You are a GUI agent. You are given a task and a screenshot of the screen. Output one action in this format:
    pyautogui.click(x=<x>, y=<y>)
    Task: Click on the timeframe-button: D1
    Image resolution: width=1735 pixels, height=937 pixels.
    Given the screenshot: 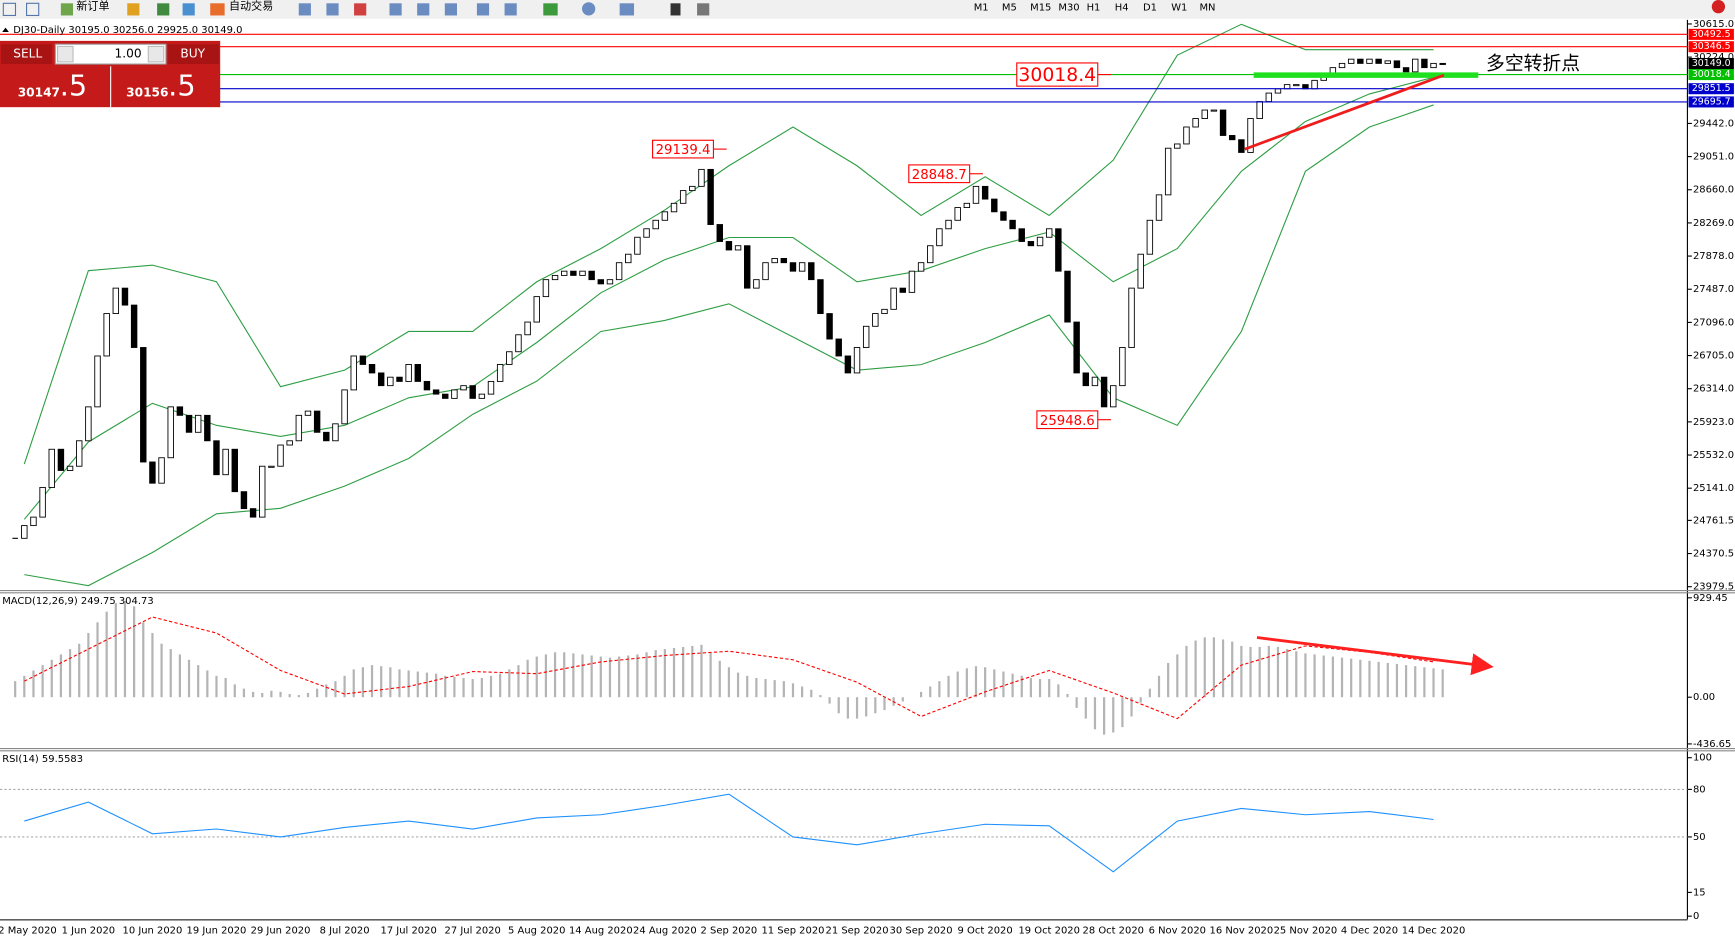 What is the action you would take?
    pyautogui.click(x=1150, y=8)
    